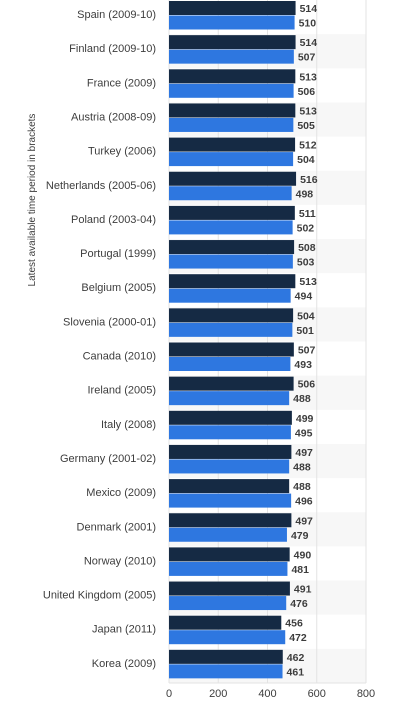 This screenshot has height=705, width=400. I want to click on data-label: 494, so click(304, 297).